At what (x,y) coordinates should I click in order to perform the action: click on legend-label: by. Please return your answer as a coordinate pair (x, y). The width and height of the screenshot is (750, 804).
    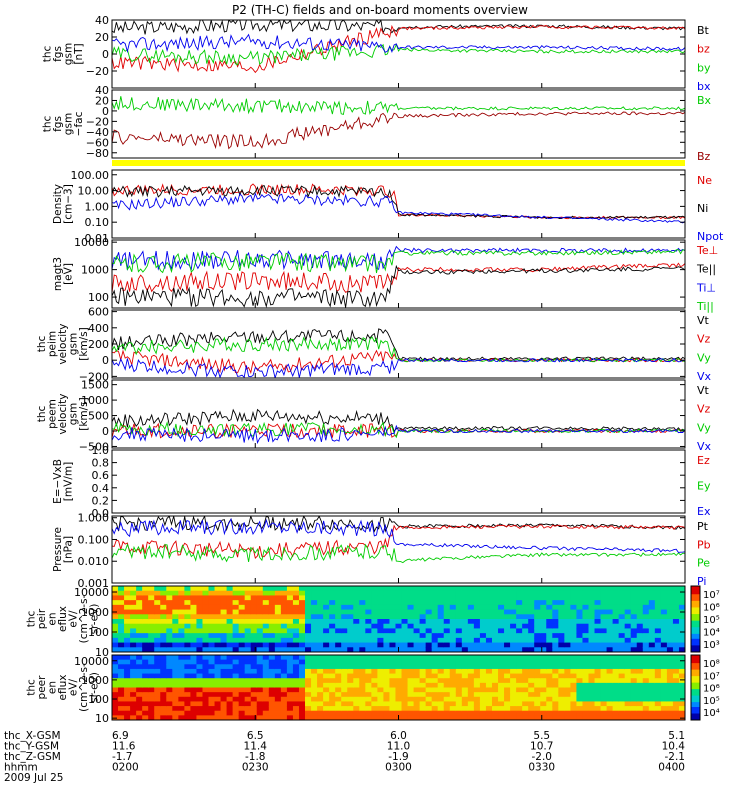
    Looking at the image, I should click on (704, 67).